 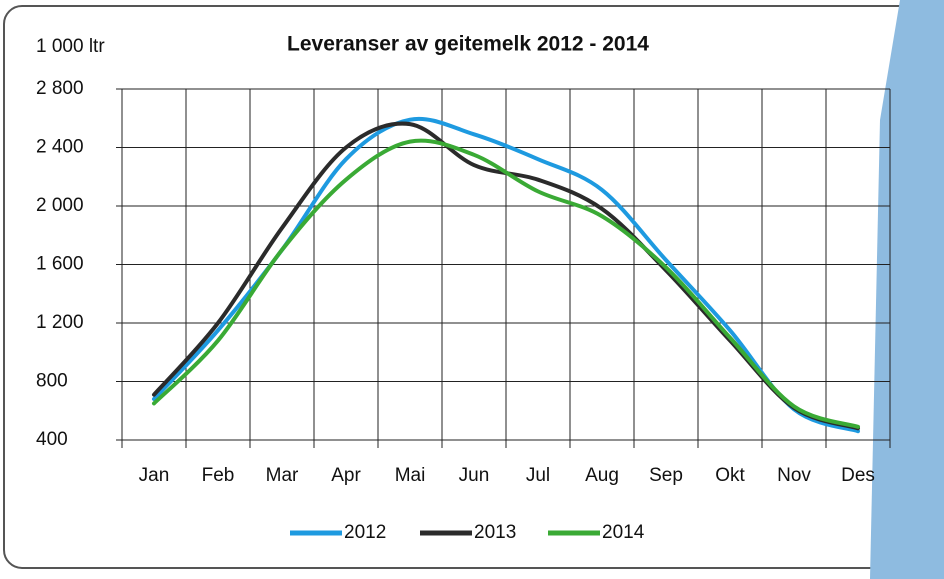 I want to click on x-tick-label: Okt, so click(x=730, y=475).